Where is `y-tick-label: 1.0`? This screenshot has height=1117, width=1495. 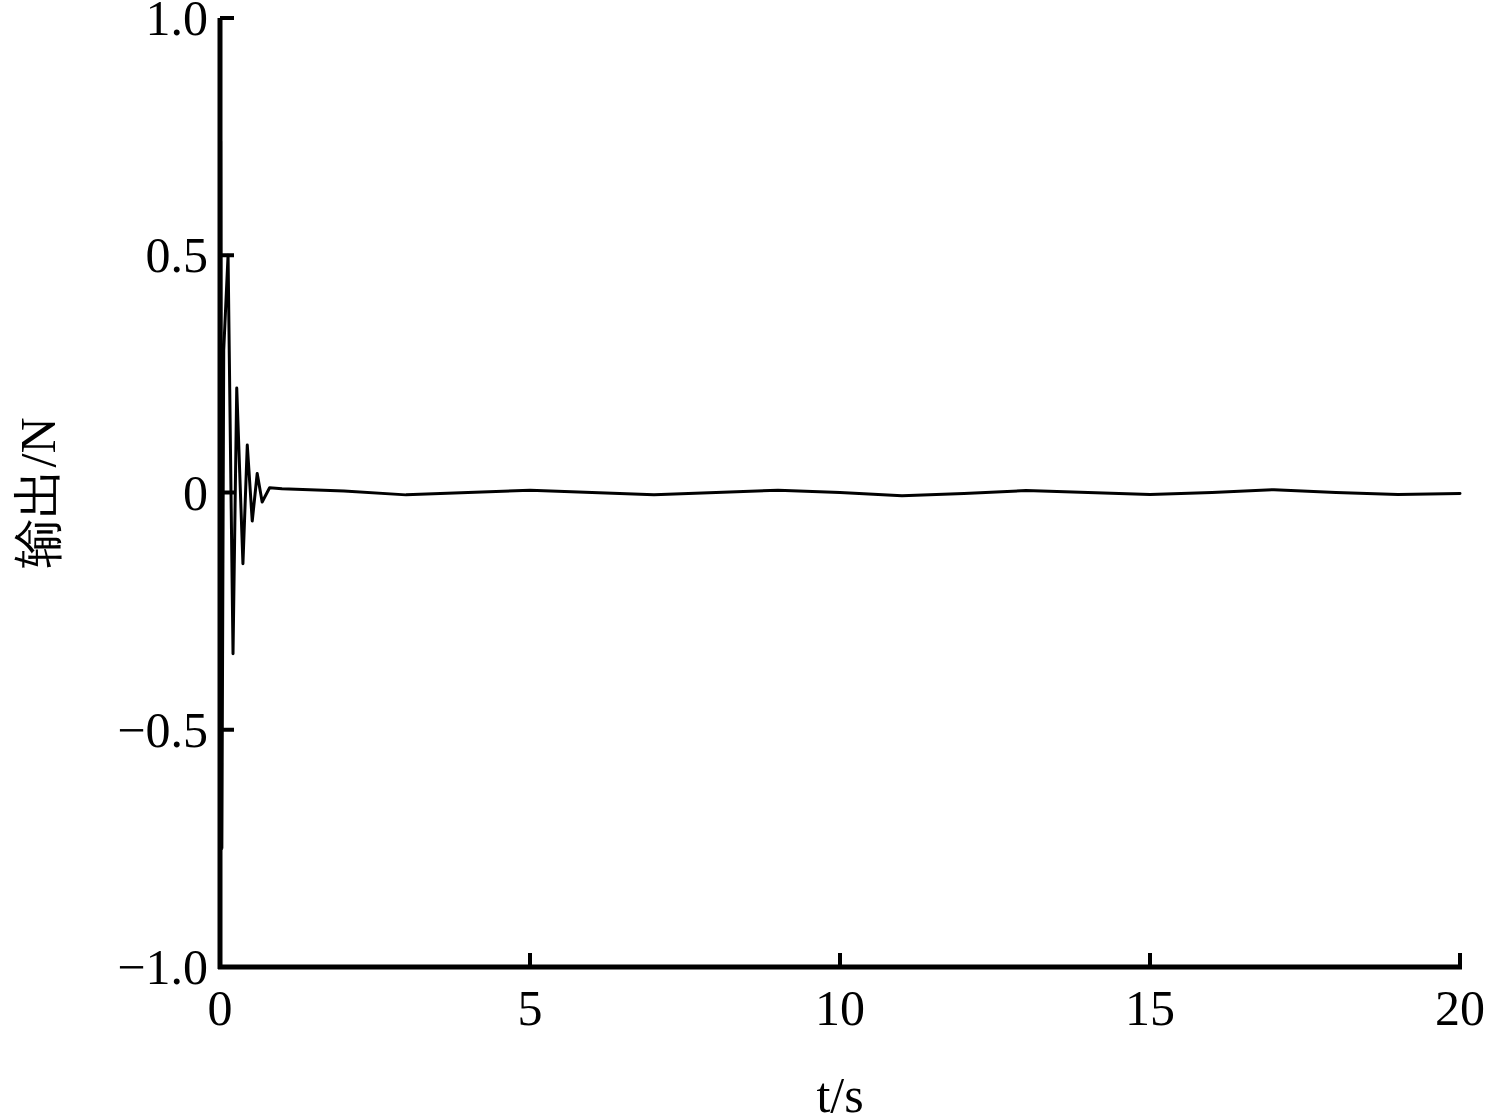 y-tick-label: 1.0 is located at coordinates (176, 23).